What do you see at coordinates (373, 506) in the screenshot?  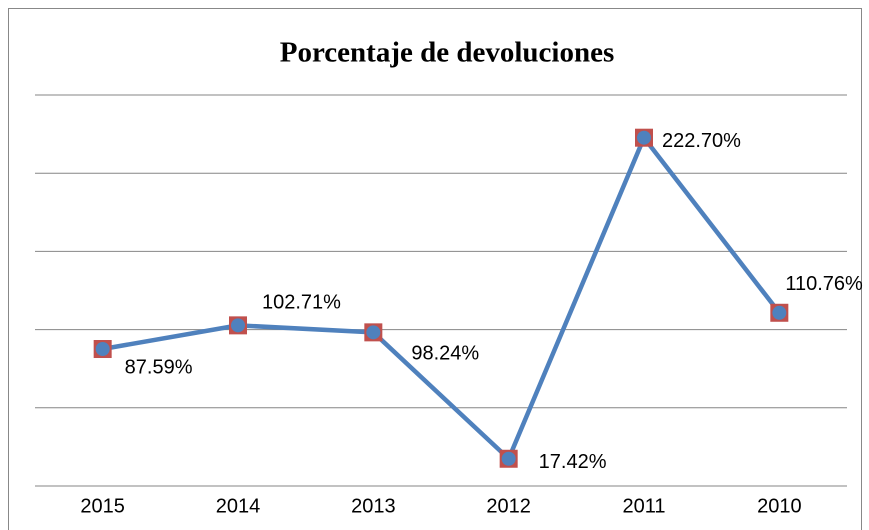 I see `x-tick-label: 2013` at bounding box center [373, 506].